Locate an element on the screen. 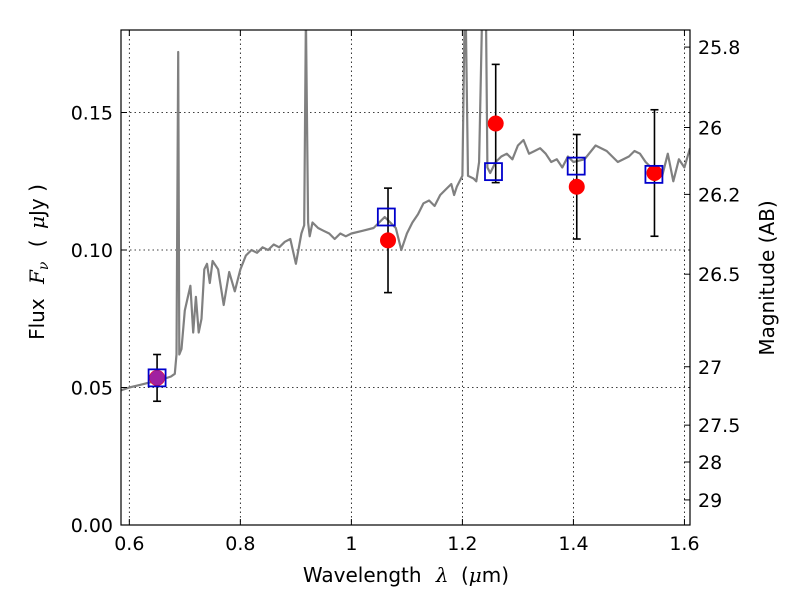 The width and height of the screenshot is (800, 600). y2-tick-label: 25.8 is located at coordinates (719, 48).